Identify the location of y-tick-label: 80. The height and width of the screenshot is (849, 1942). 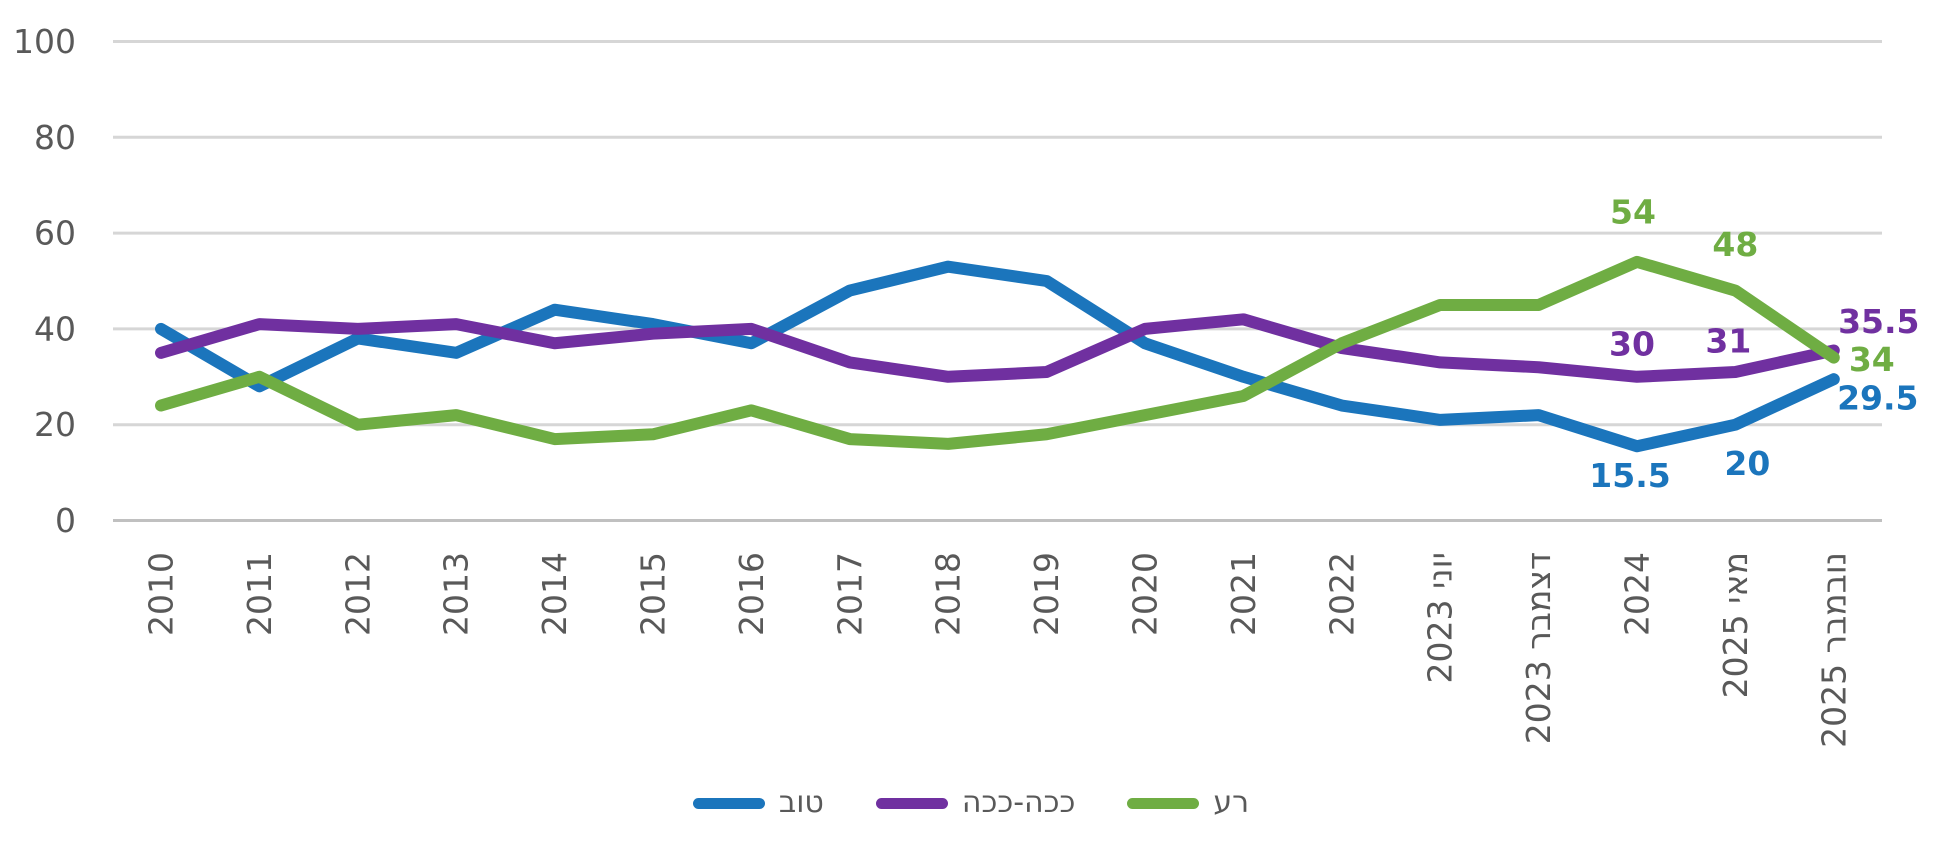
(55, 137).